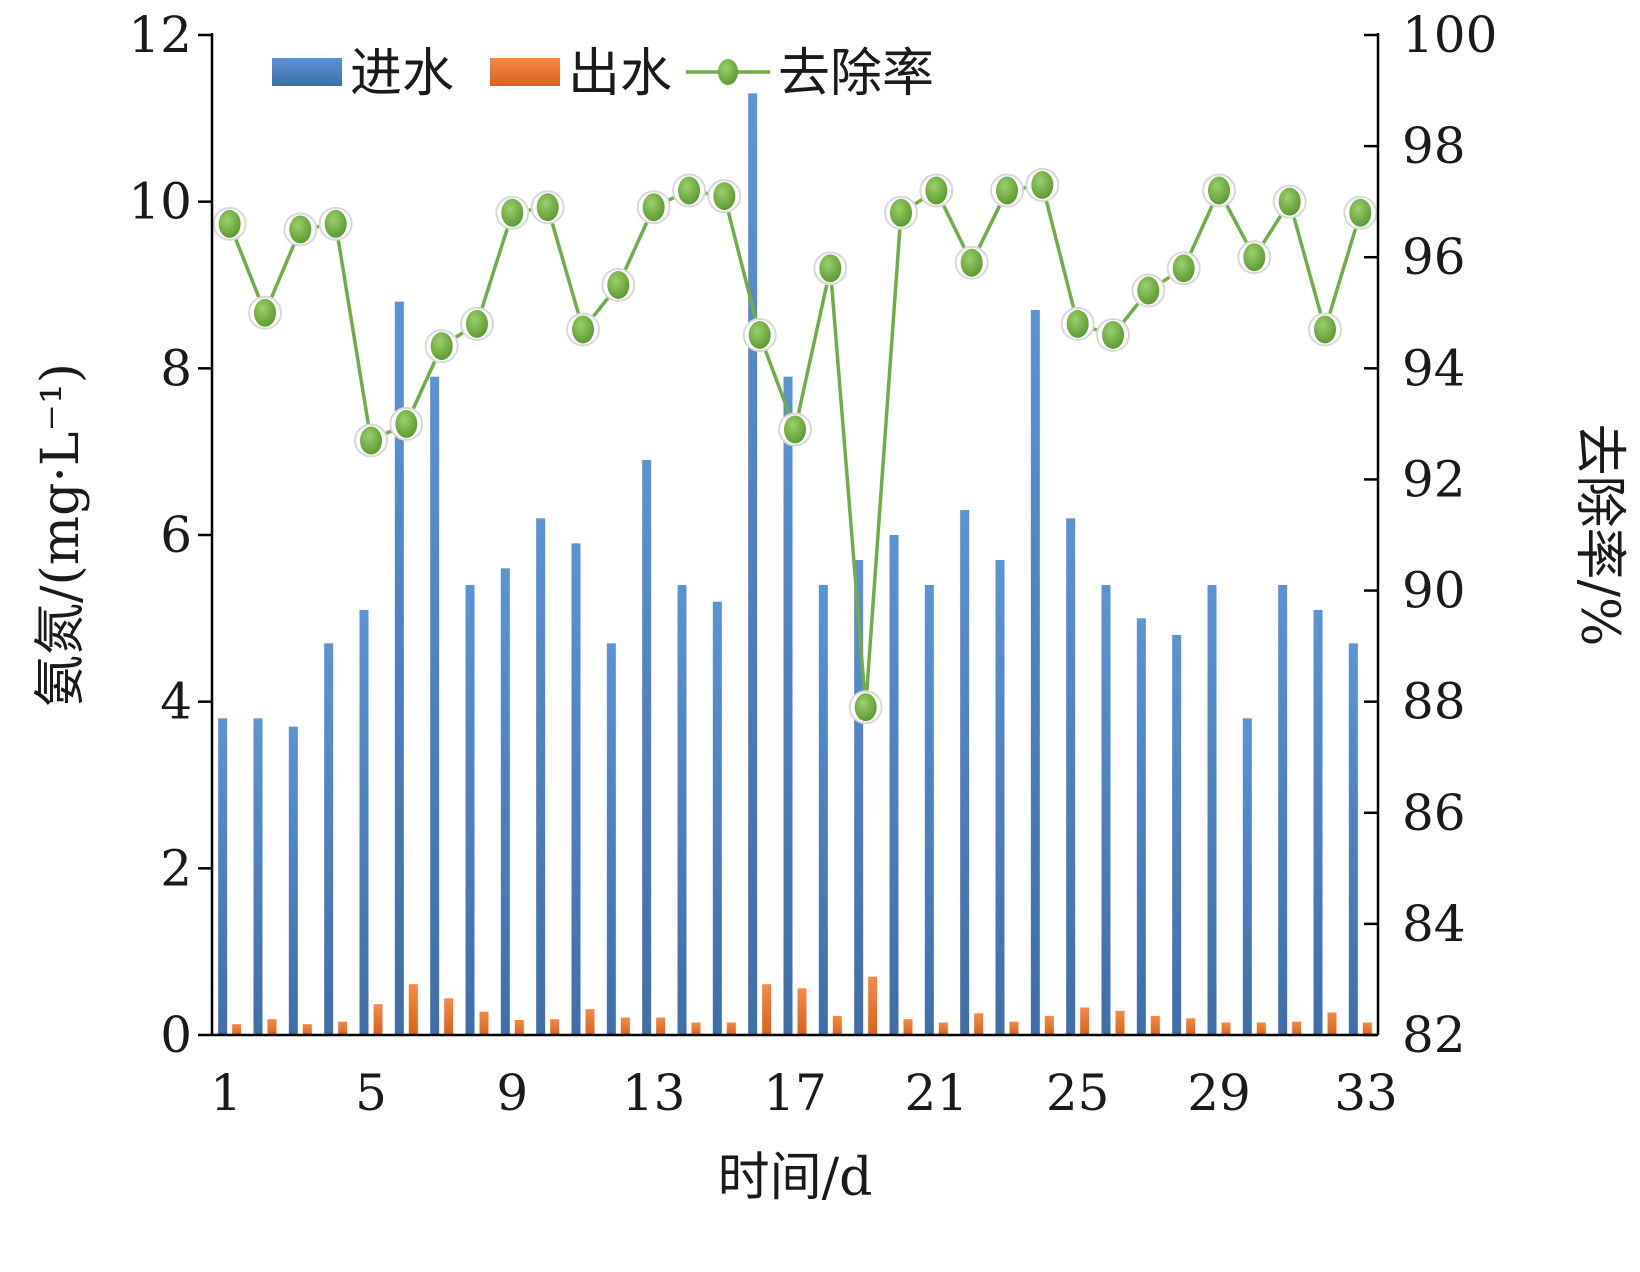 This screenshot has width=1640, height=1272. I want to click on x-tick-label: 1, so click(226, 1093).